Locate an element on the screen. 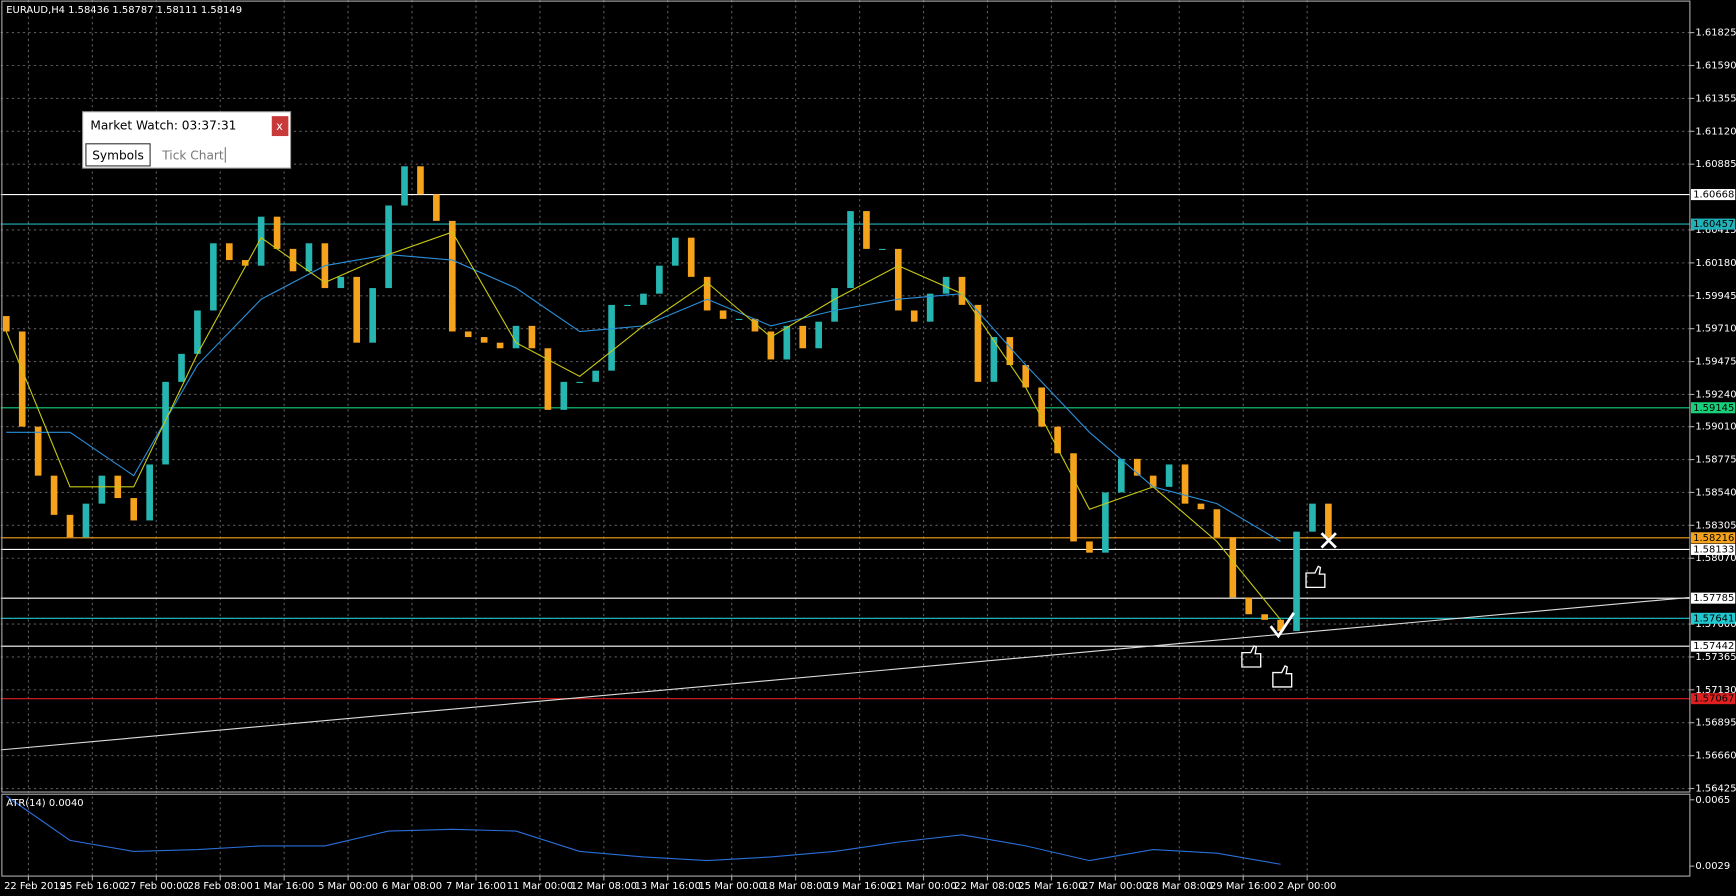 The width and height of the screenshot is (1736, 896). close-button is located at coordinates (280, 126).